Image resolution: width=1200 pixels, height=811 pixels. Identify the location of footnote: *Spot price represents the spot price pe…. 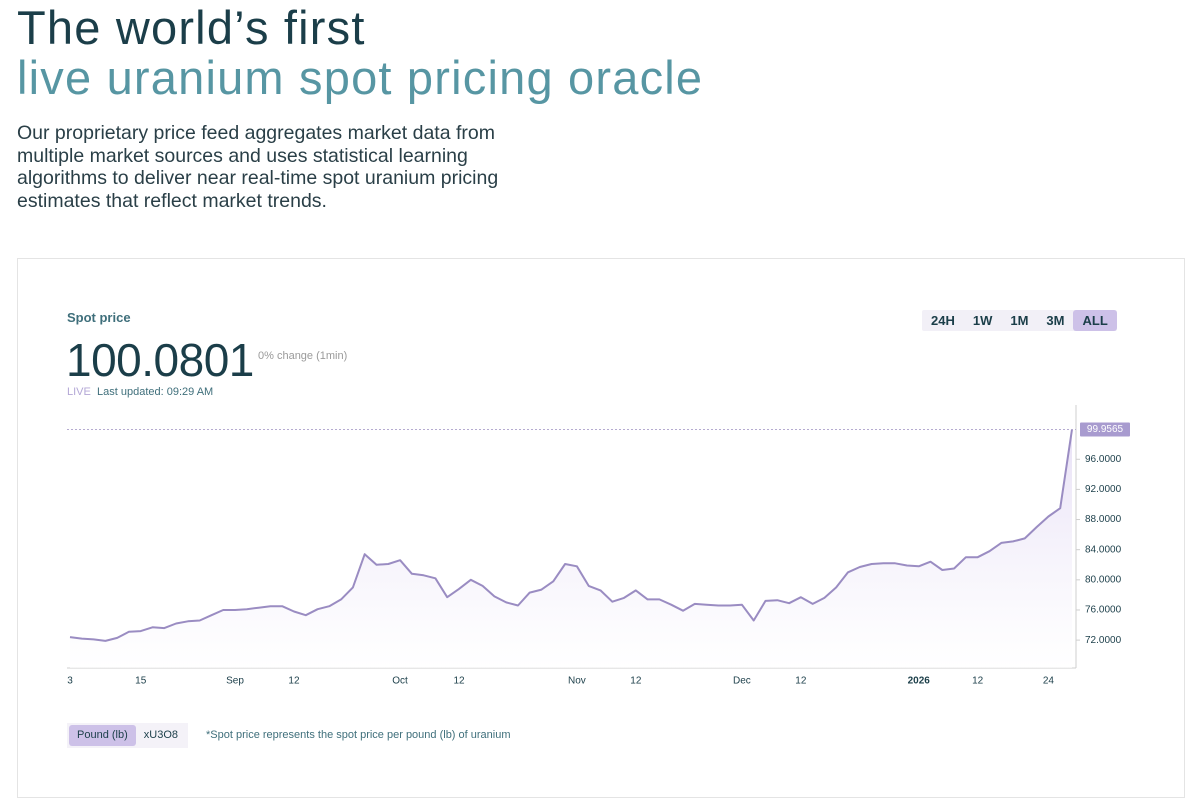
(358, 735).